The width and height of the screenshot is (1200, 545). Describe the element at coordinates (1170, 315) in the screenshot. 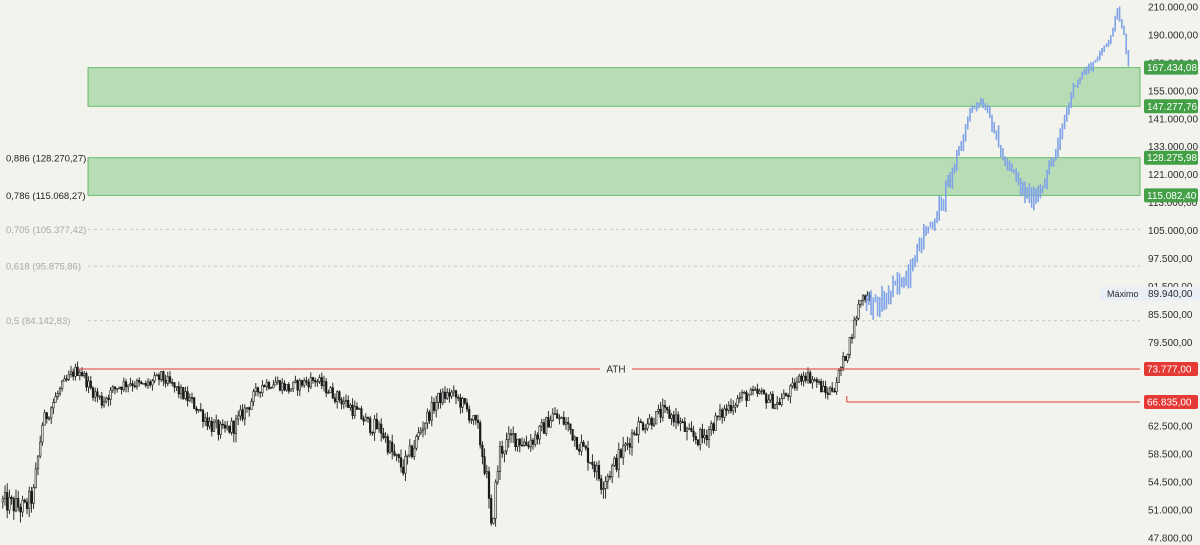

I see `price-axis-tick: 85.500,00` at that location.